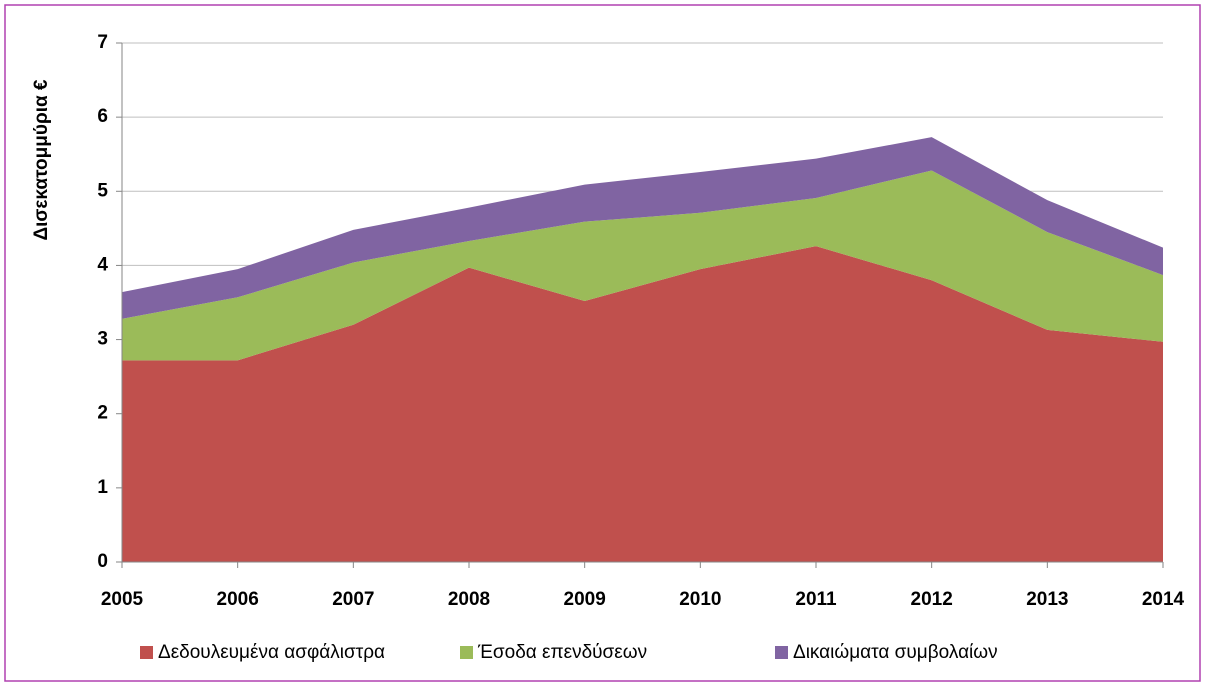  What do you see at coordinates (102, 190) in the screenshot?
I see `y-tick-label: 5` at bounding box center [102, 190].